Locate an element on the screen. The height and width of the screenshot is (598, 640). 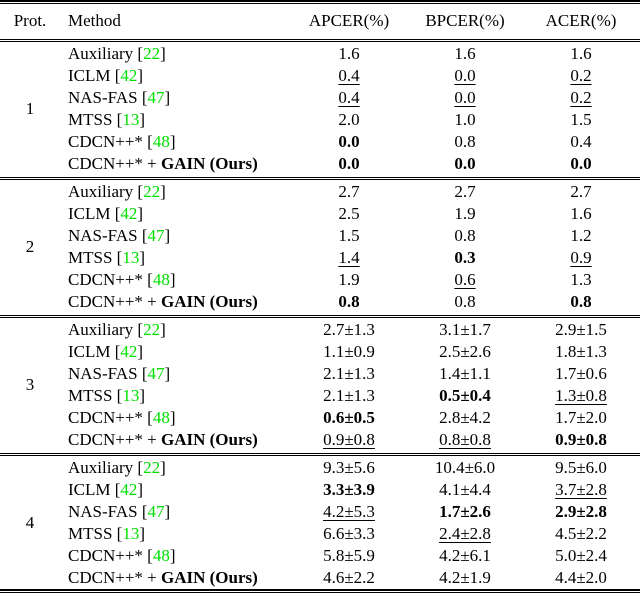
table-top-rule is located at coordinates (320, 2).